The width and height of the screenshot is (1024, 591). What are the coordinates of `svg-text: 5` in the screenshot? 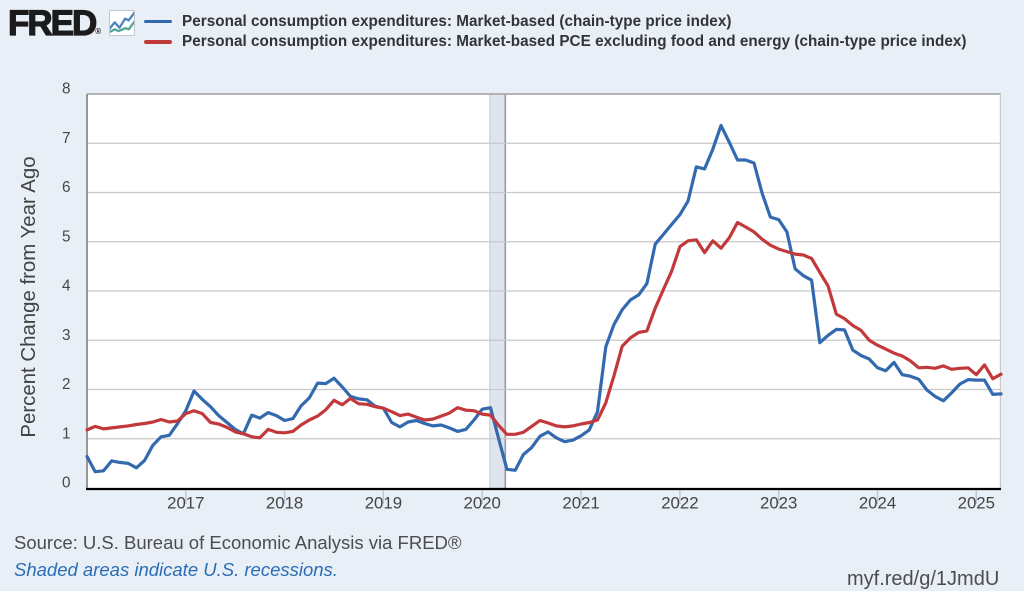 It's located at (66, 236).